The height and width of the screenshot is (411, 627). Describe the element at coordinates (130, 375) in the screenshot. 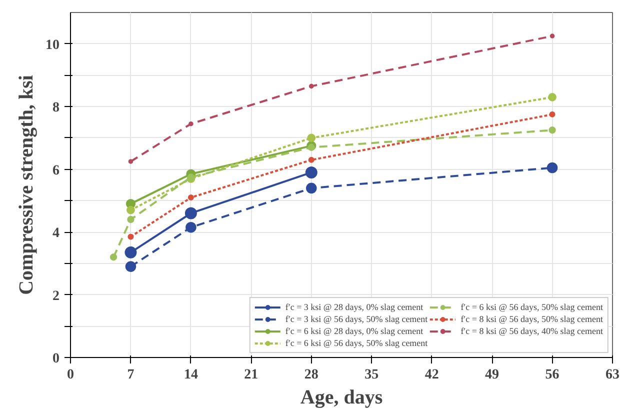

I see `x-tick-label: 7` at that location.